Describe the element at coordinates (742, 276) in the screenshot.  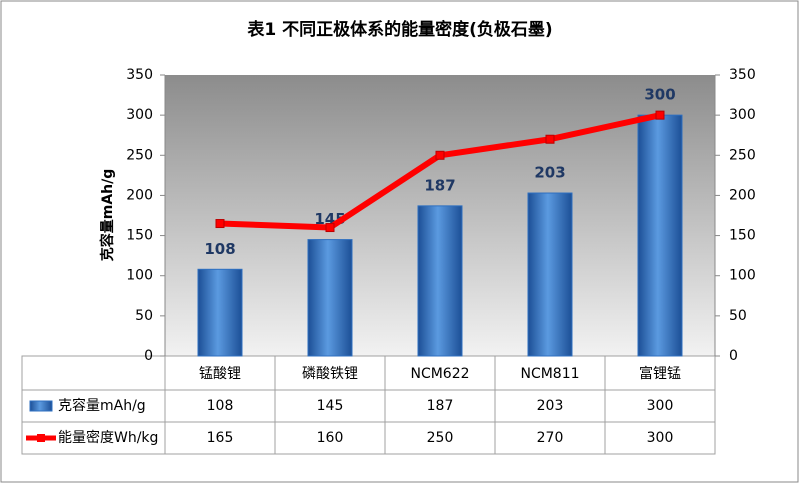
I see `y2-tick-label: 100` at that location.